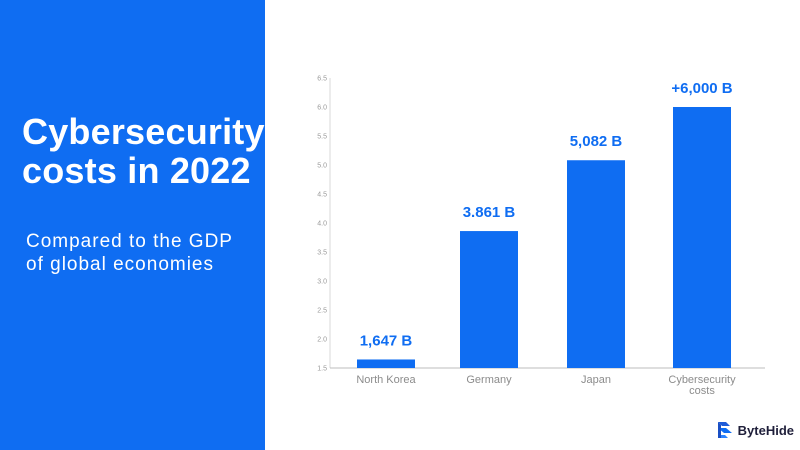  I want to click on y-tick-label: 4.0, so click(322, 224).